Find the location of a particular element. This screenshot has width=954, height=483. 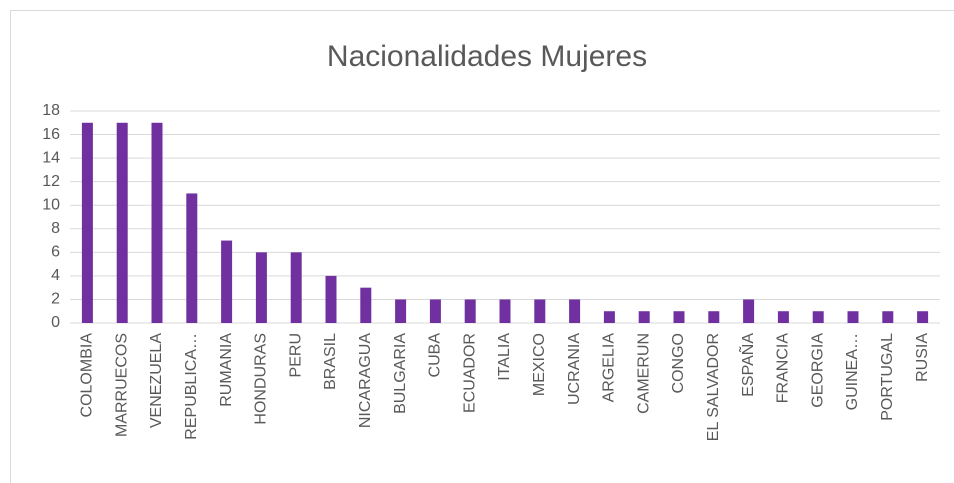

y-tick-label: 4 is located at coordinates (55, 275).